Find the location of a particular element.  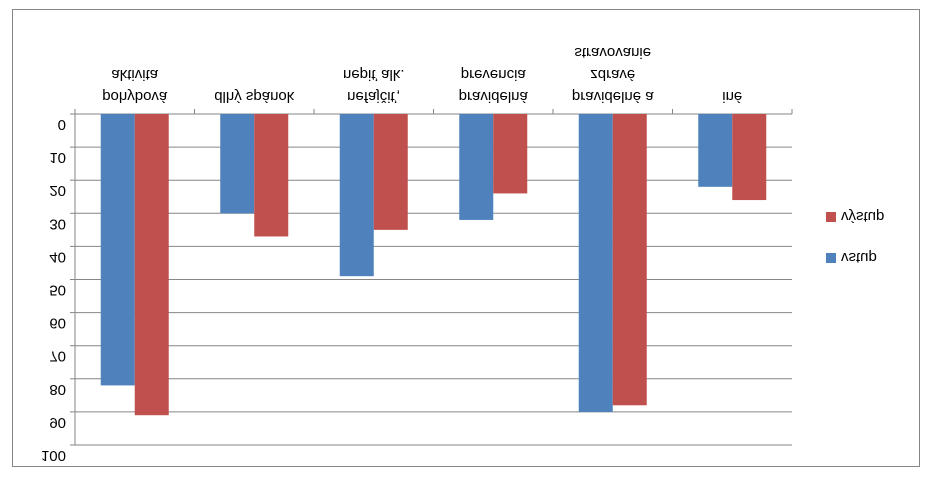

y-tick-label: 20 is located at coordinates (57, 190).